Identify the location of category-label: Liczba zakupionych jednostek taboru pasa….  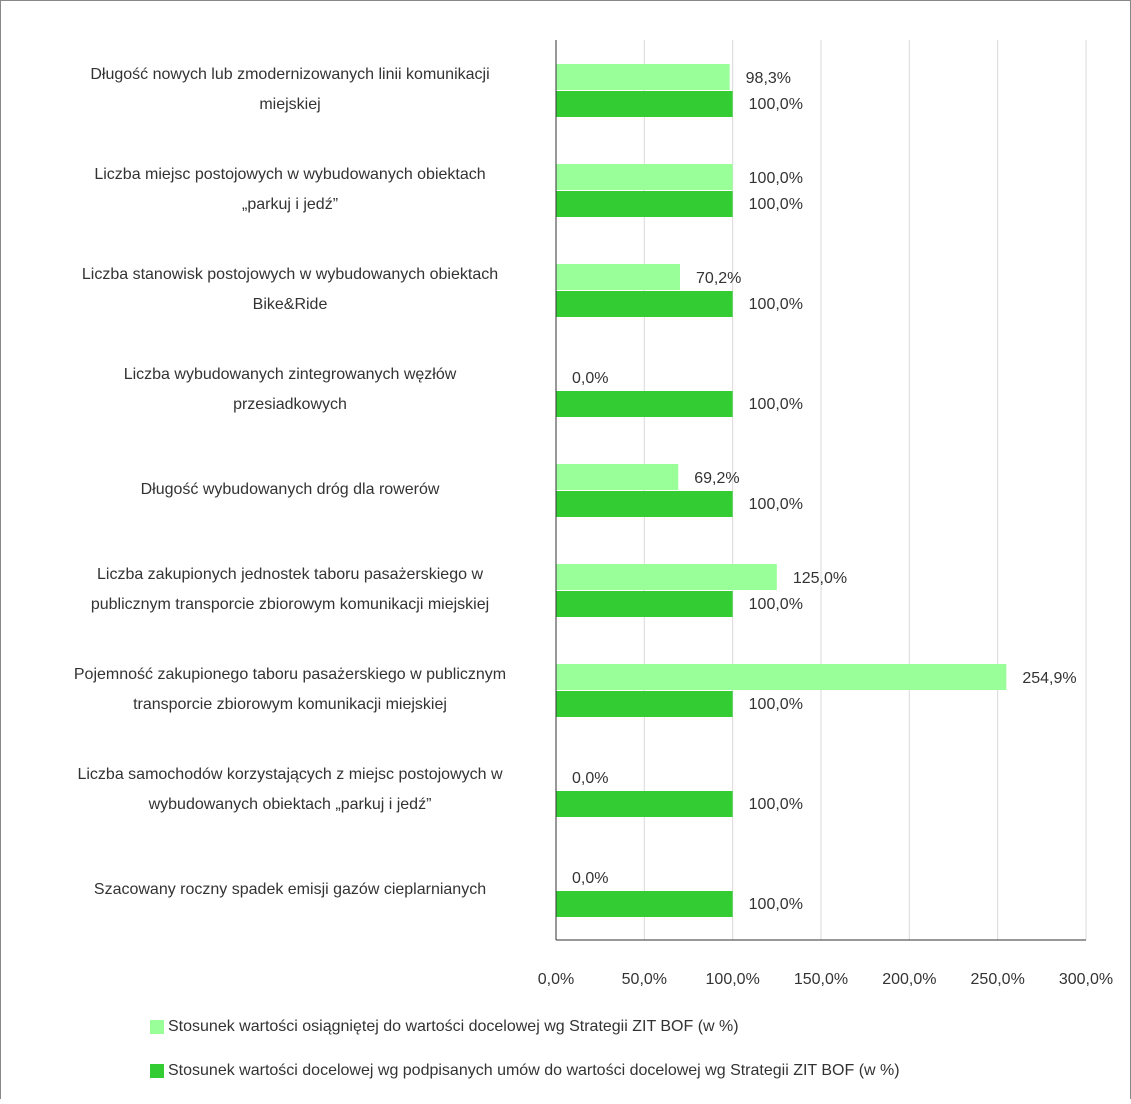
(290, 574).